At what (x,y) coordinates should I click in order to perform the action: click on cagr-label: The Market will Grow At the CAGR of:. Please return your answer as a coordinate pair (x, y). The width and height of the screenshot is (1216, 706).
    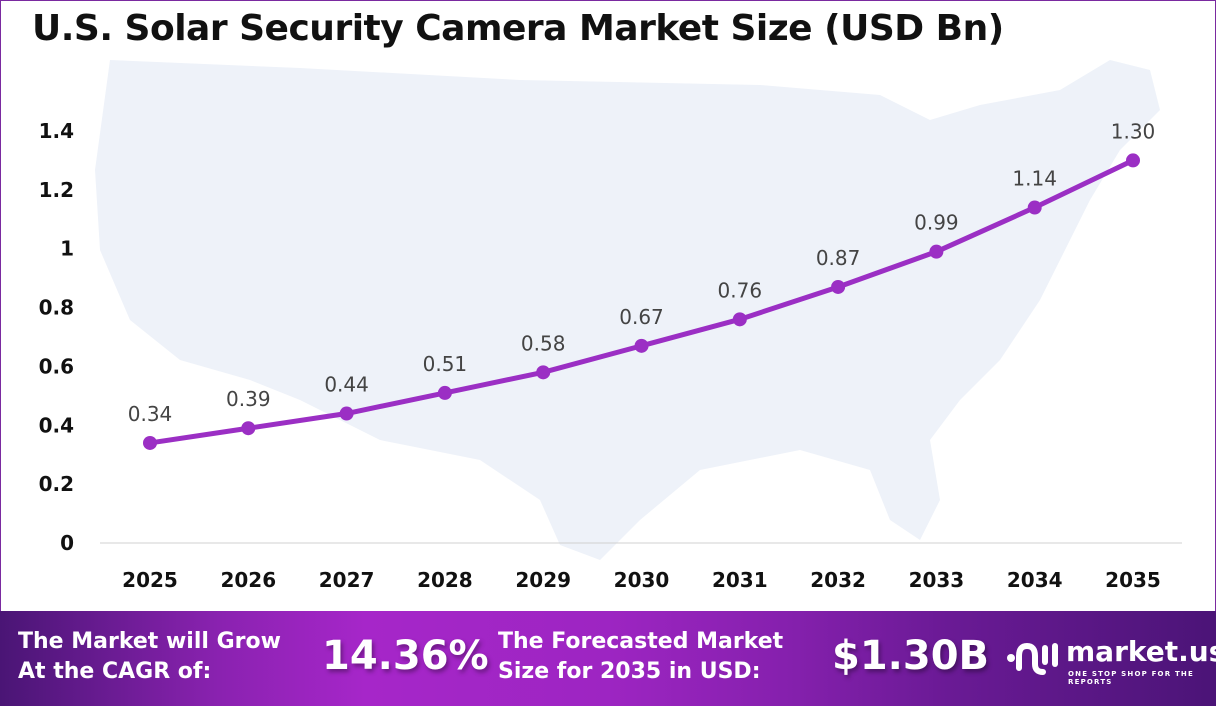
    Looking at the image, I should click on (149, 657).